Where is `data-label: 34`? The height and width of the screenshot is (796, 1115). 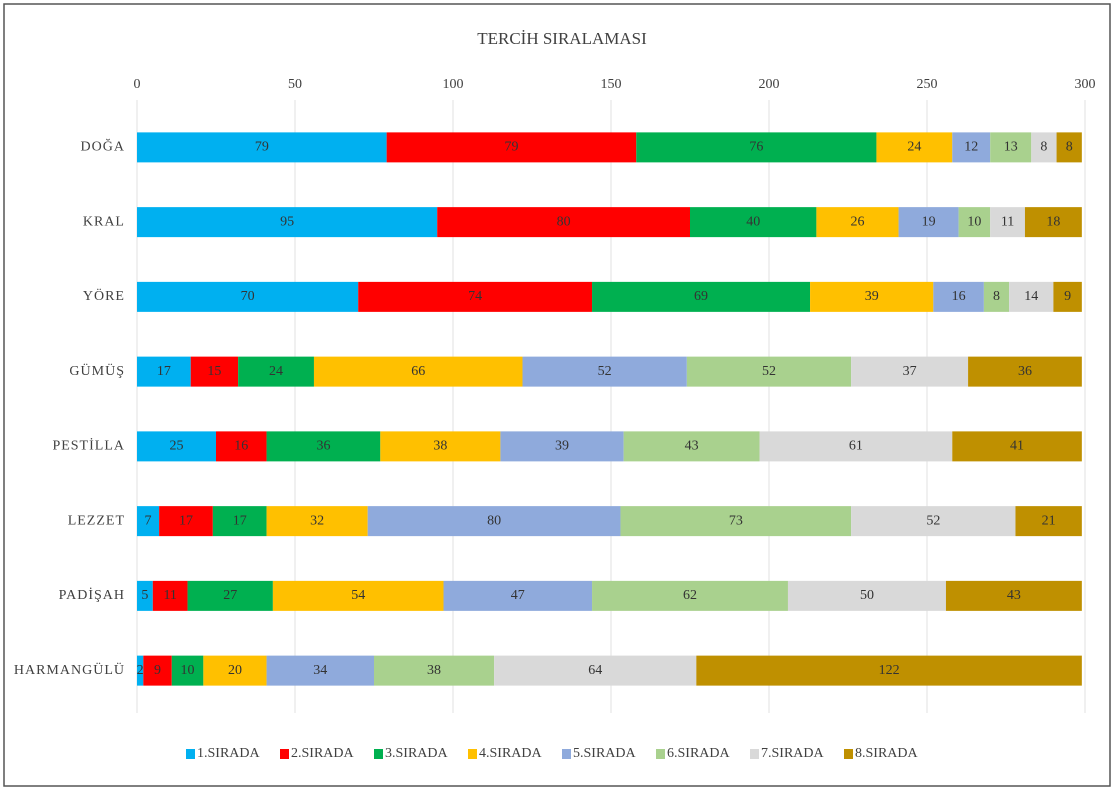
data-label: 34 is located at coordinates (320, 670).